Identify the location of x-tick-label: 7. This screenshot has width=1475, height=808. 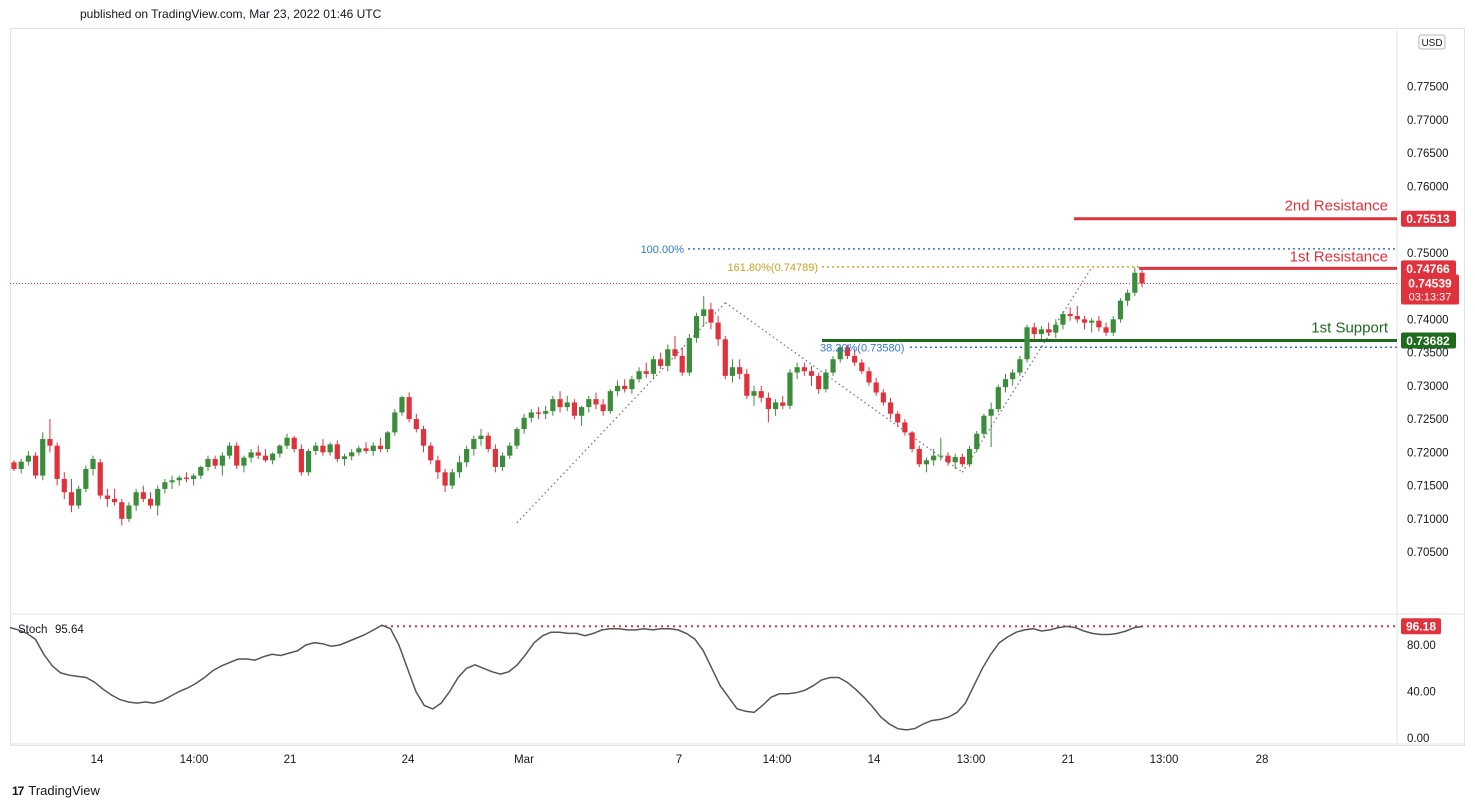
(679, 760).